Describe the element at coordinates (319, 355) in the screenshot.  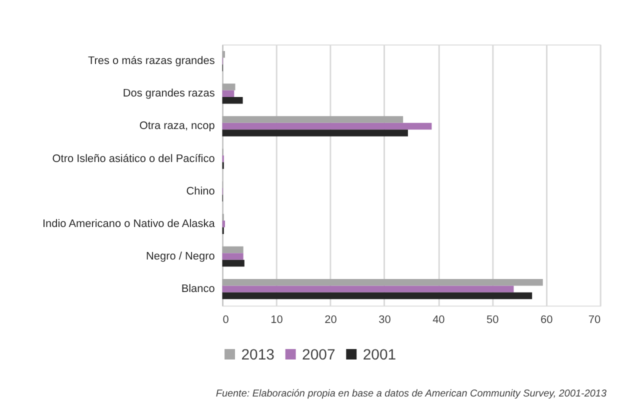
I see `legend-label: 2007` at that location.